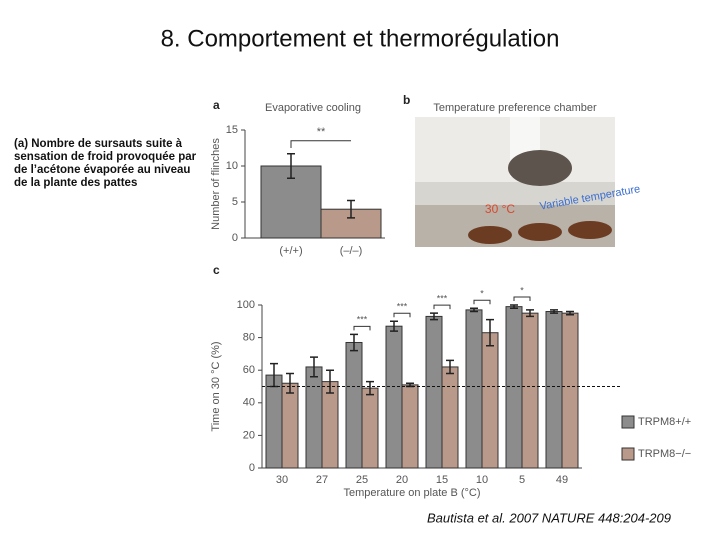 The width and height of the screenshot is (720, 540). Describe the element at coordinates (249, 370) in the screenshot. I see `y-tick-label: 60` at that location.